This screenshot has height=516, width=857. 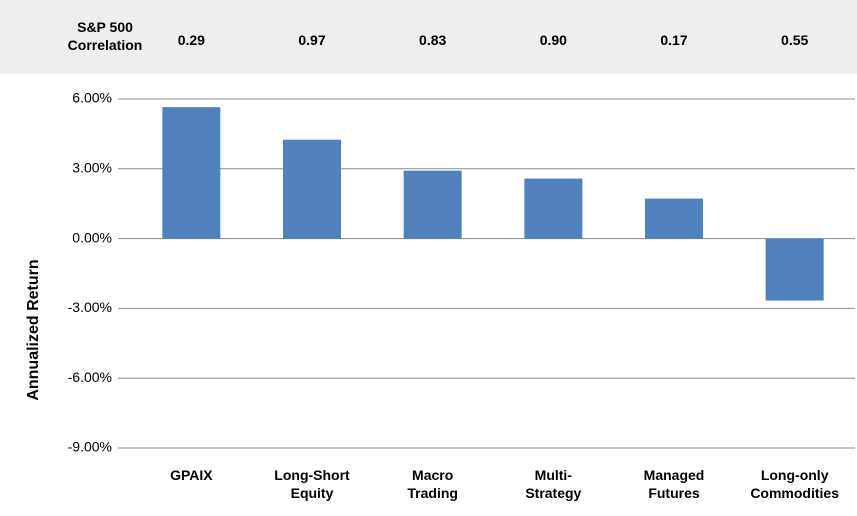 What do you see at coordinates (191, 40) in the screenshot?
I see `correlation-value: 0.29` at bounding box center [191, 40].